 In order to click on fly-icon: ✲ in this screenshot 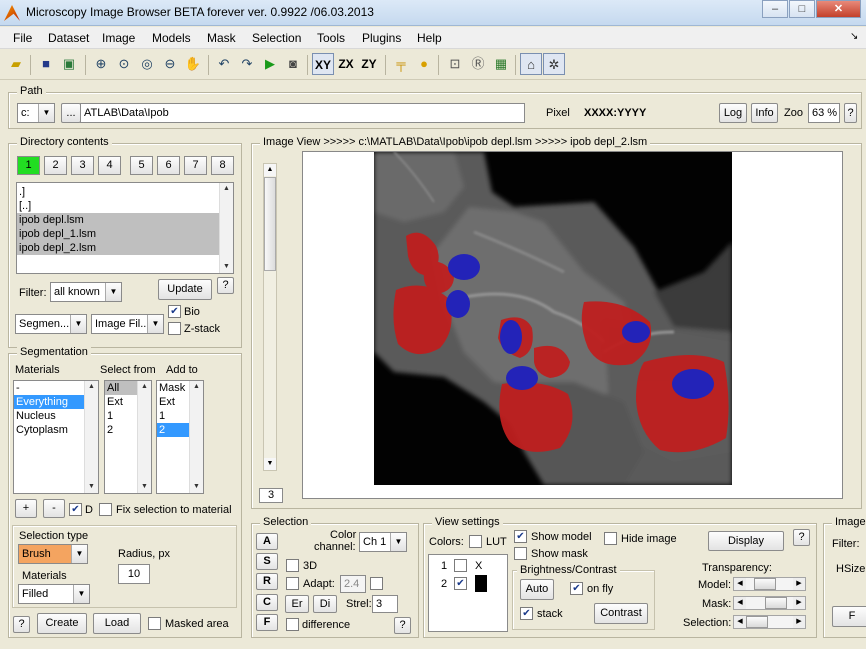, I will do `click(554, 64)`.